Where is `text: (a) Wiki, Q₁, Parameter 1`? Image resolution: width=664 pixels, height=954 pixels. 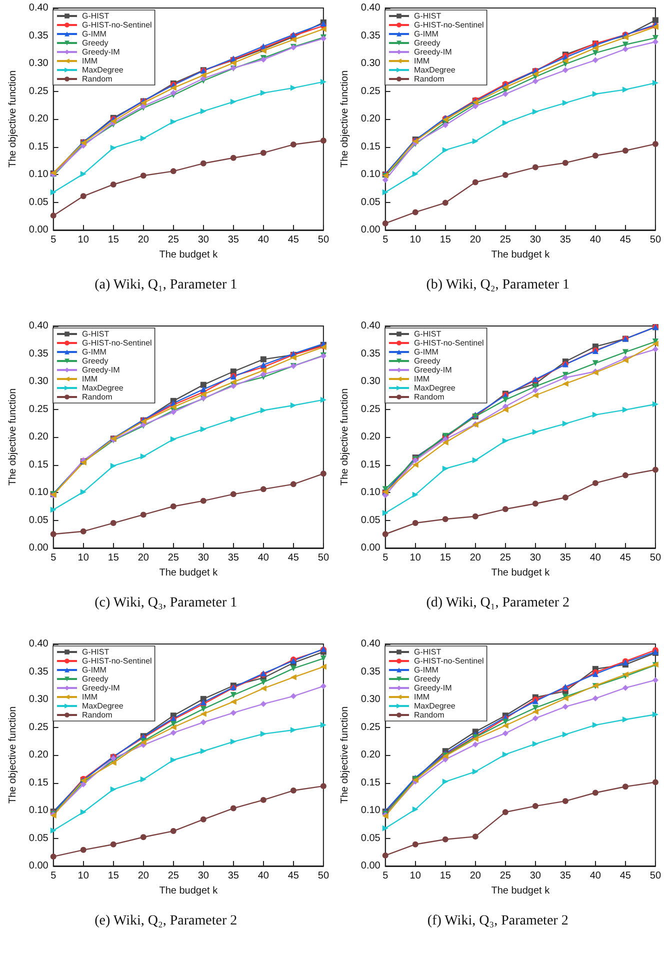 text: (a) Wiki, Q₁, Parameter 1 is located at coordinates (166, 285).